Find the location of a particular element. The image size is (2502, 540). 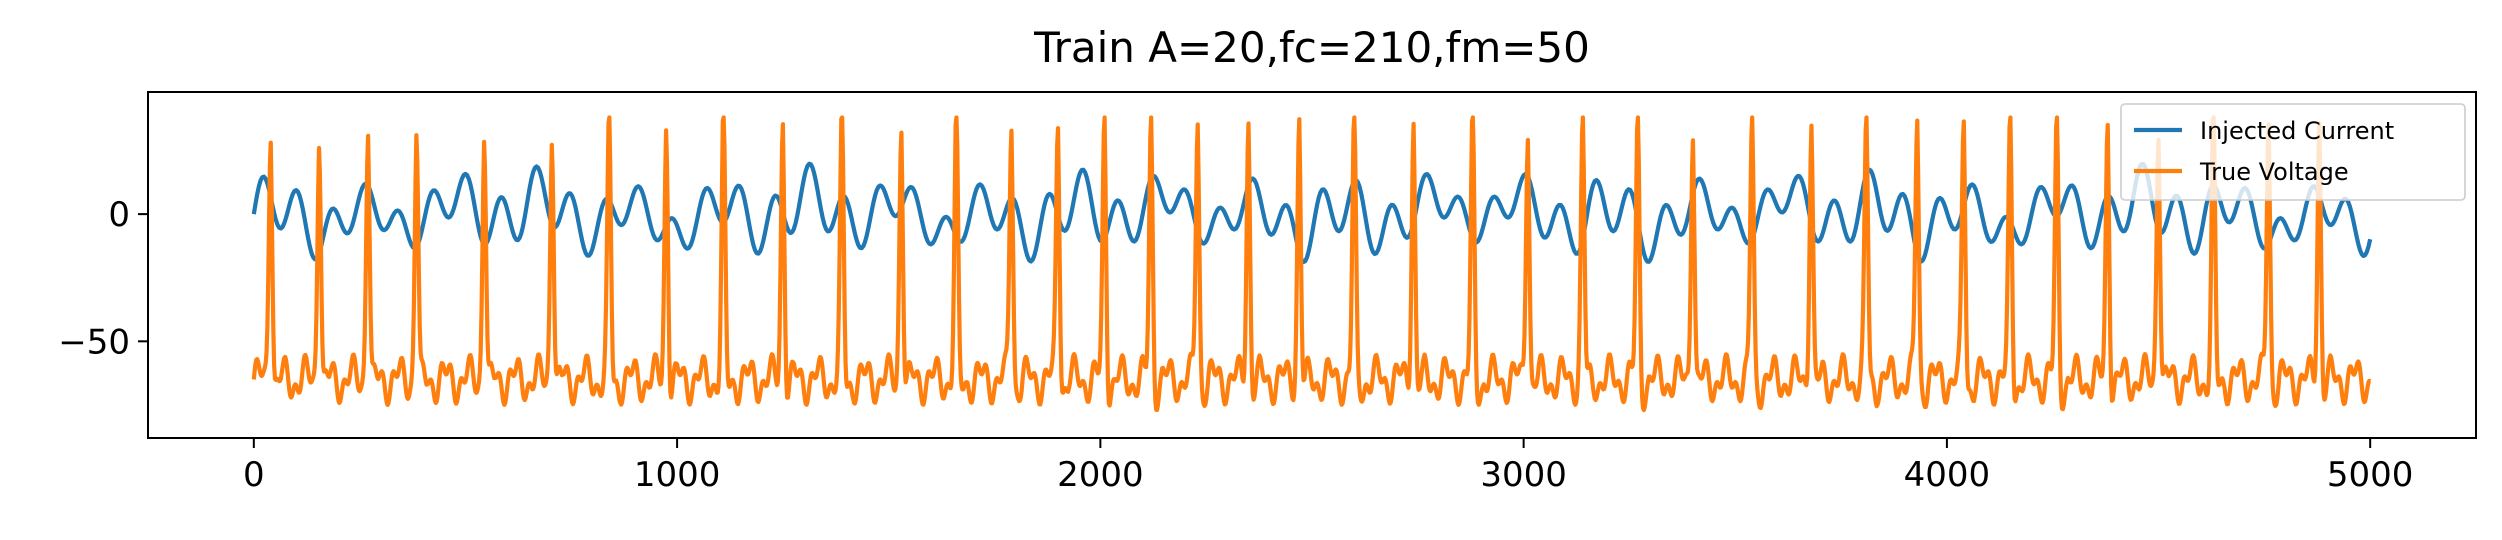

legend-box is located at coordinates (2293, 152).